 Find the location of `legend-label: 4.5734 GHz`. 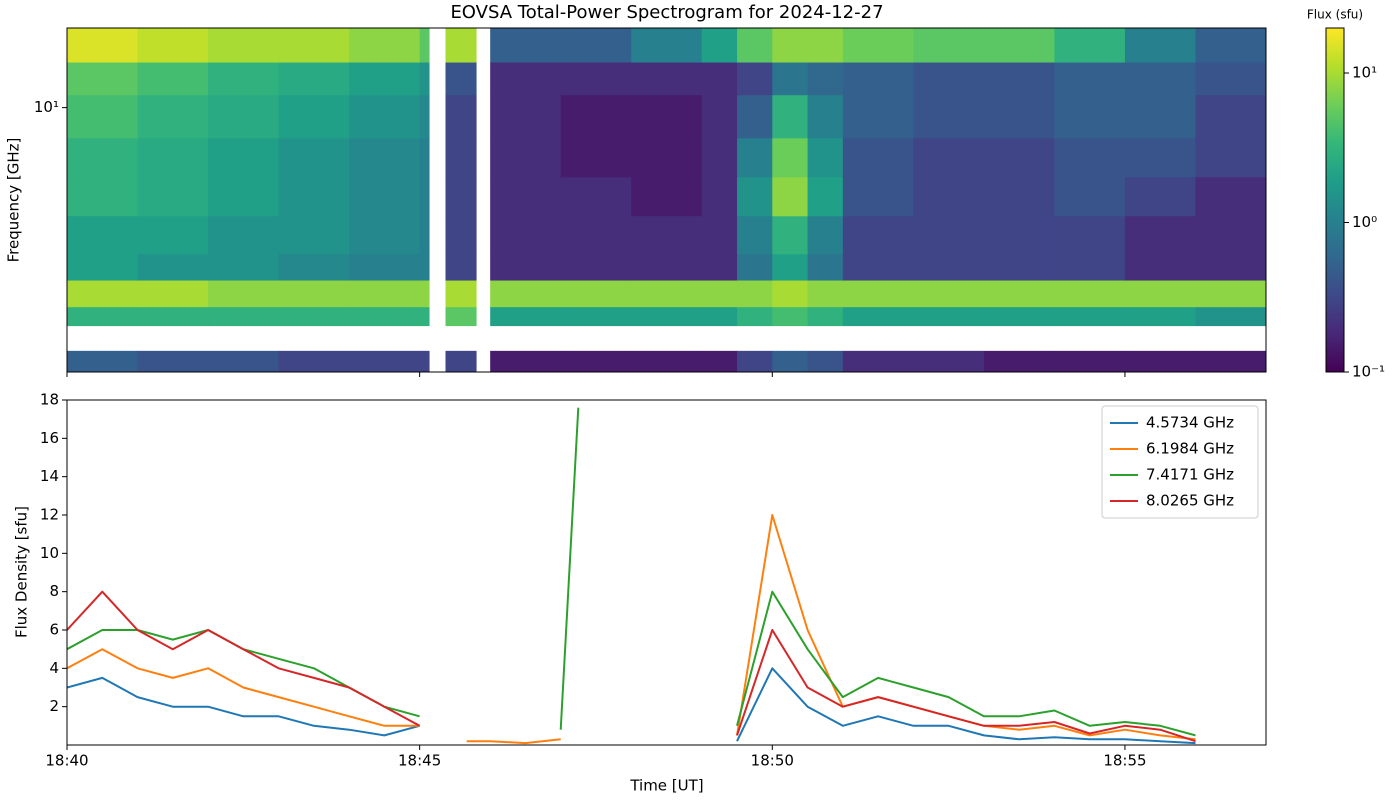

legend-label: 4.5734 GHz is located at coordinates (1190, 423).